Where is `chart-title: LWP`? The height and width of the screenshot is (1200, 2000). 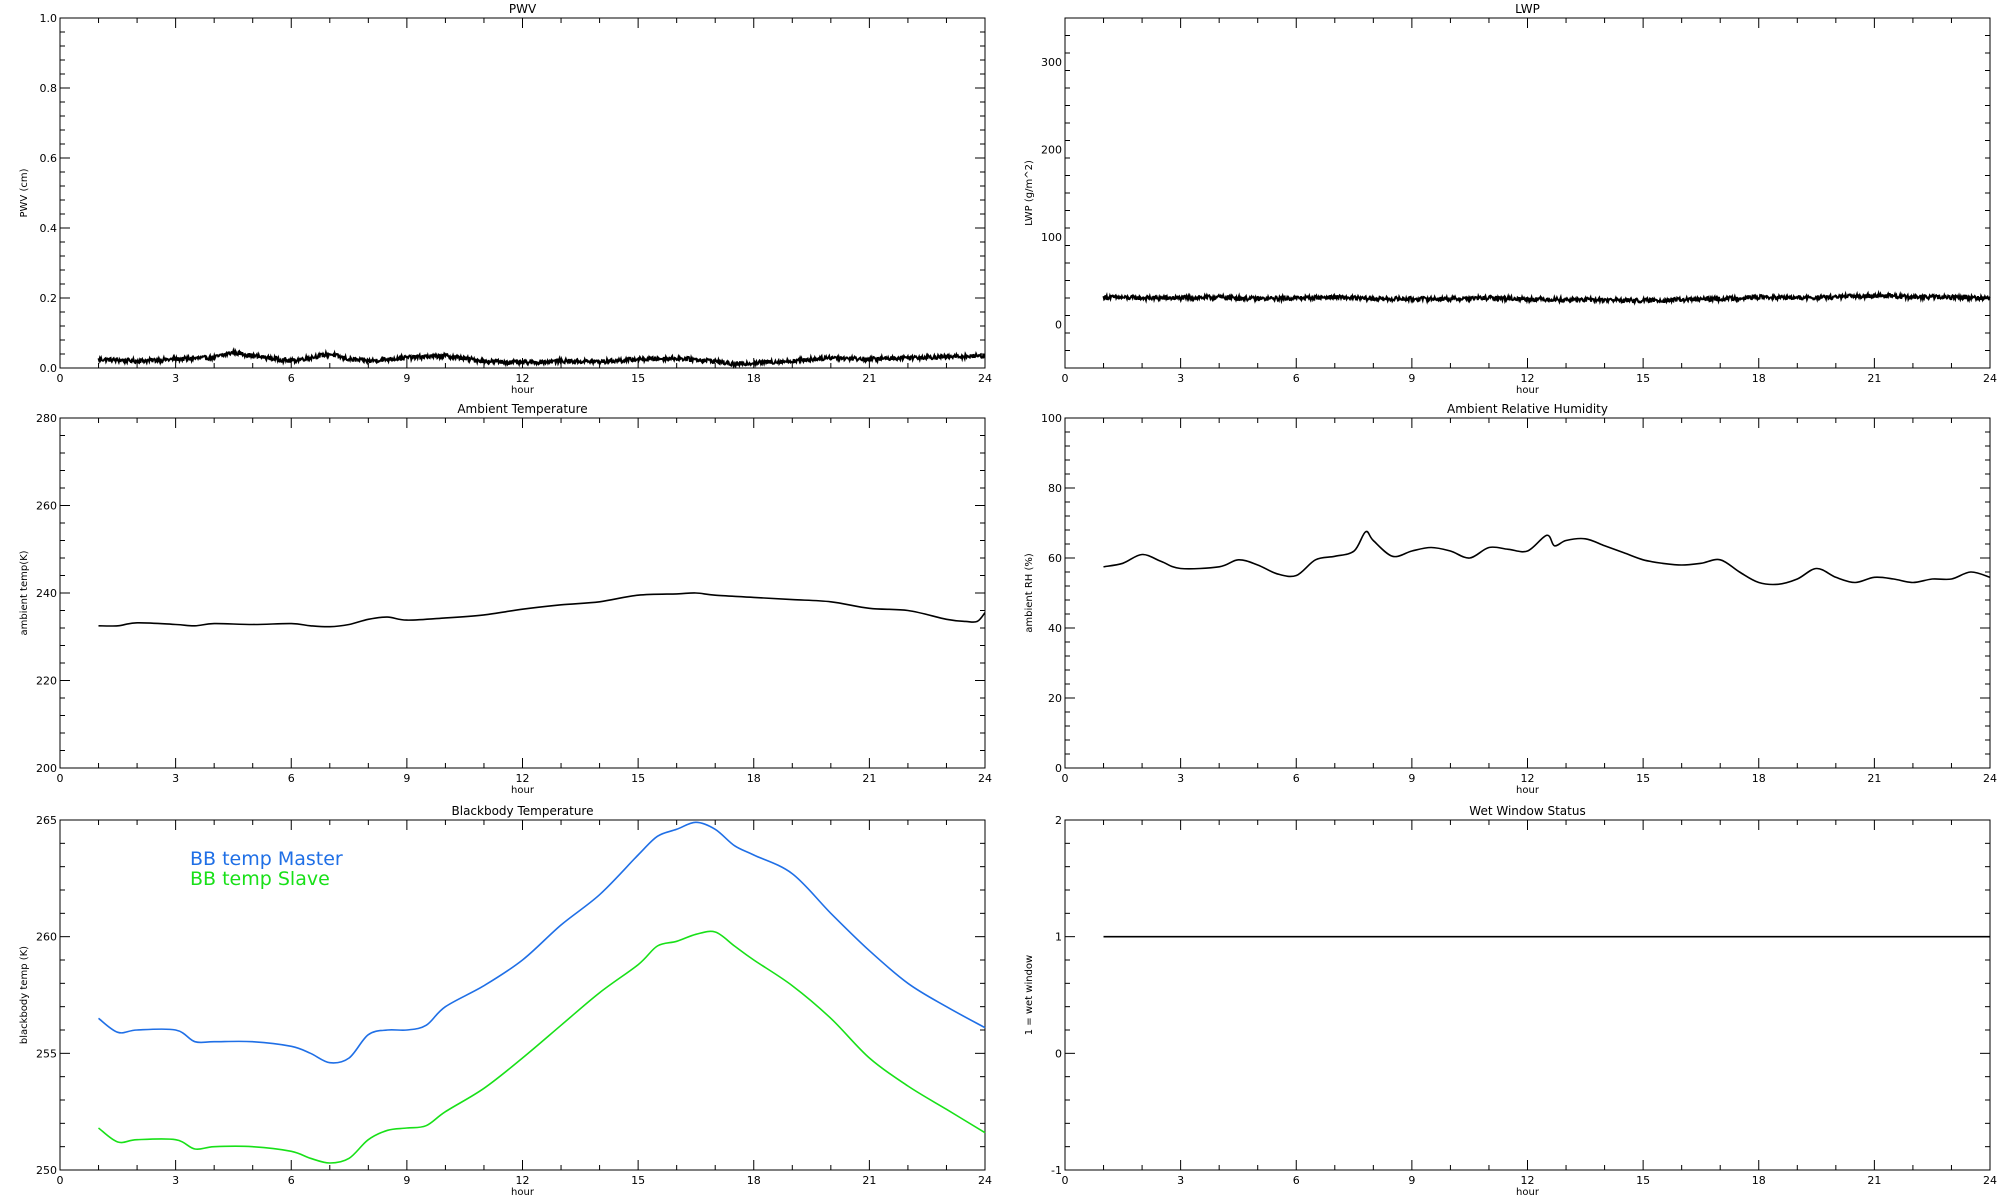 chart-title: LWP is located at coordinates (1527, 9).